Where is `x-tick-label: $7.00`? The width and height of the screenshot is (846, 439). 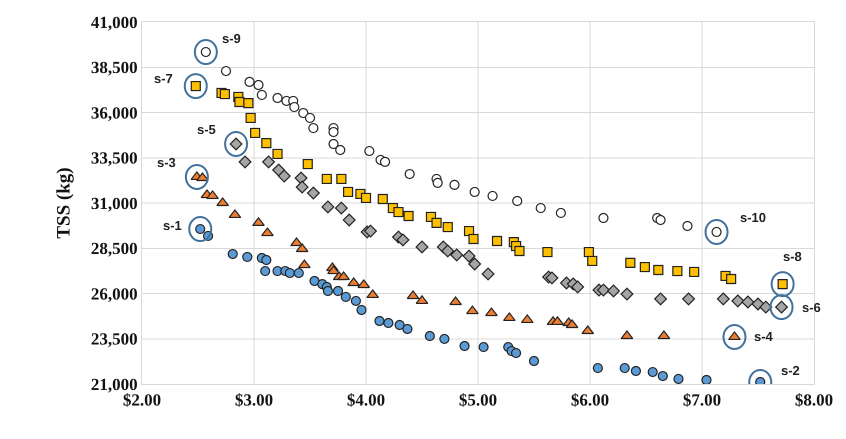 x-tick-label: $7.00 is located at coordinates (702, 400).